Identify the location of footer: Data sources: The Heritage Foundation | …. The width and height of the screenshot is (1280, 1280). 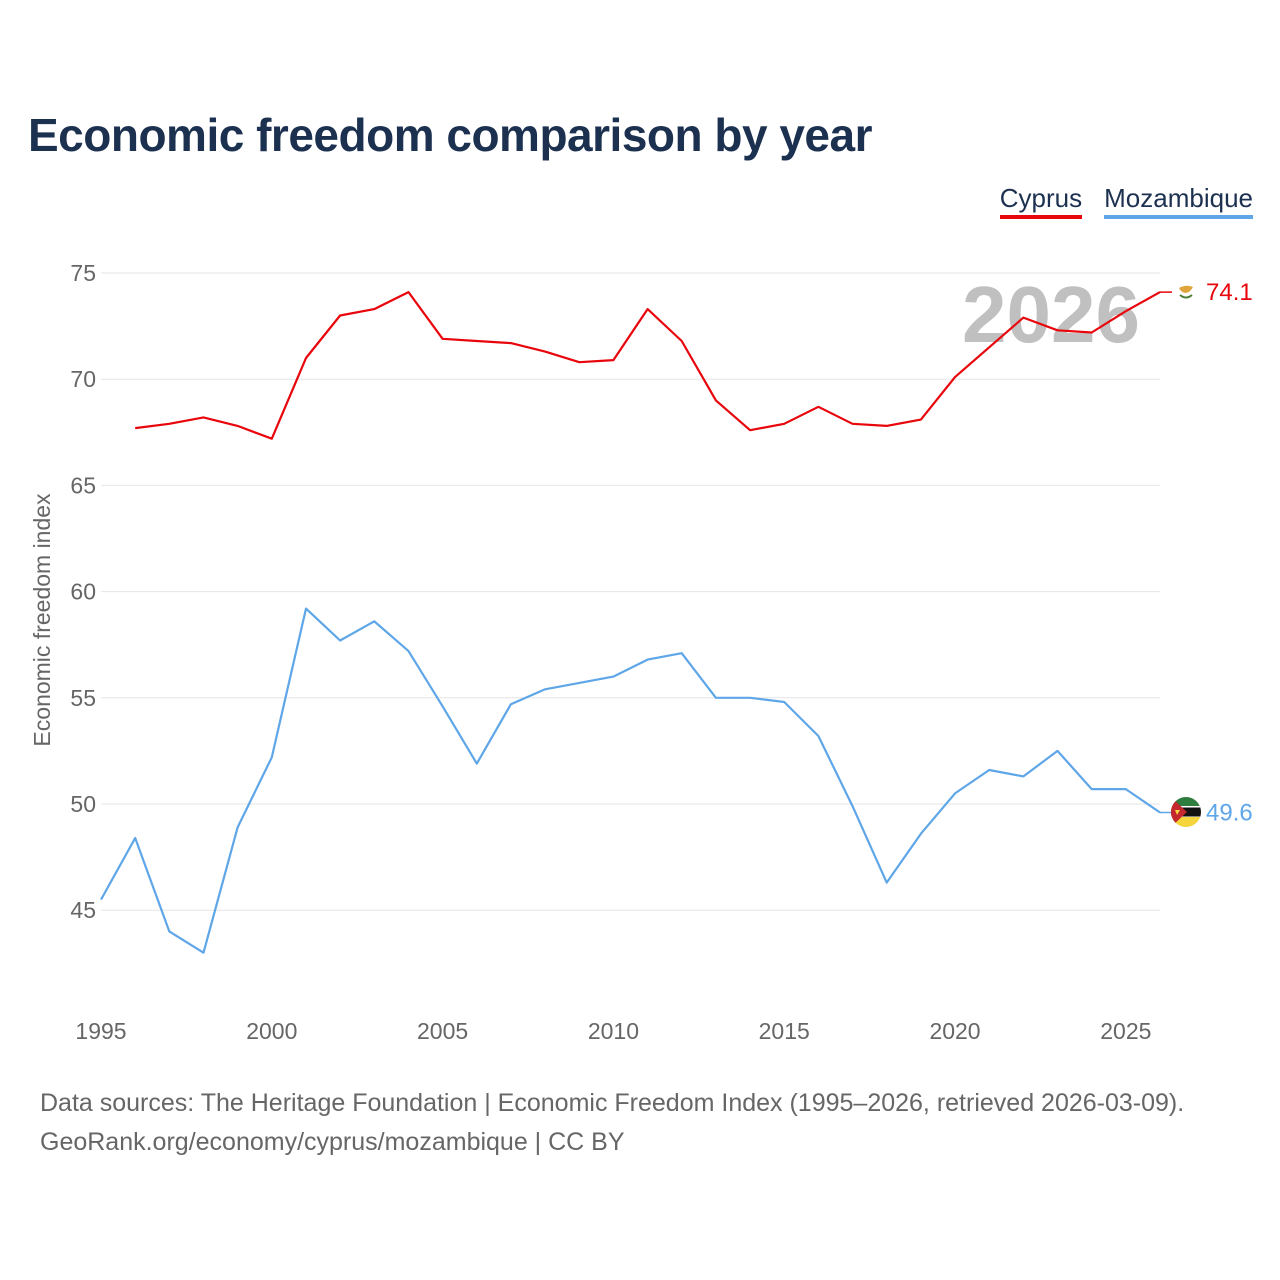
(612, 1123).